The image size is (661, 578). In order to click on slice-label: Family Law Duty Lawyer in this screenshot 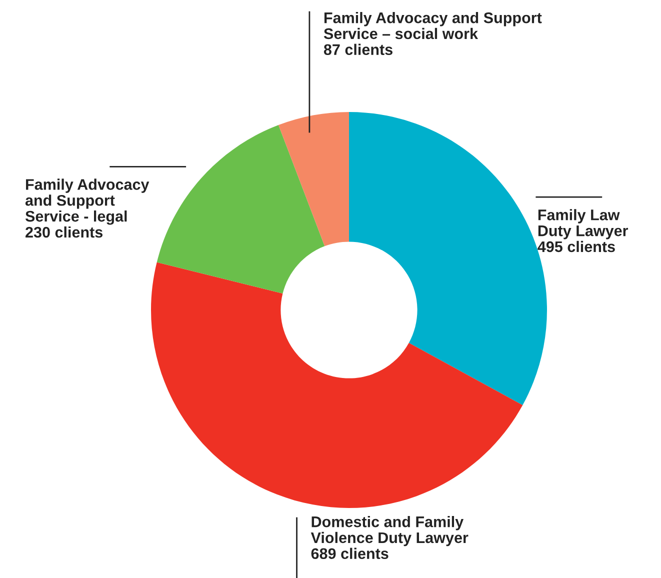, I will do `click(583, 224)`.